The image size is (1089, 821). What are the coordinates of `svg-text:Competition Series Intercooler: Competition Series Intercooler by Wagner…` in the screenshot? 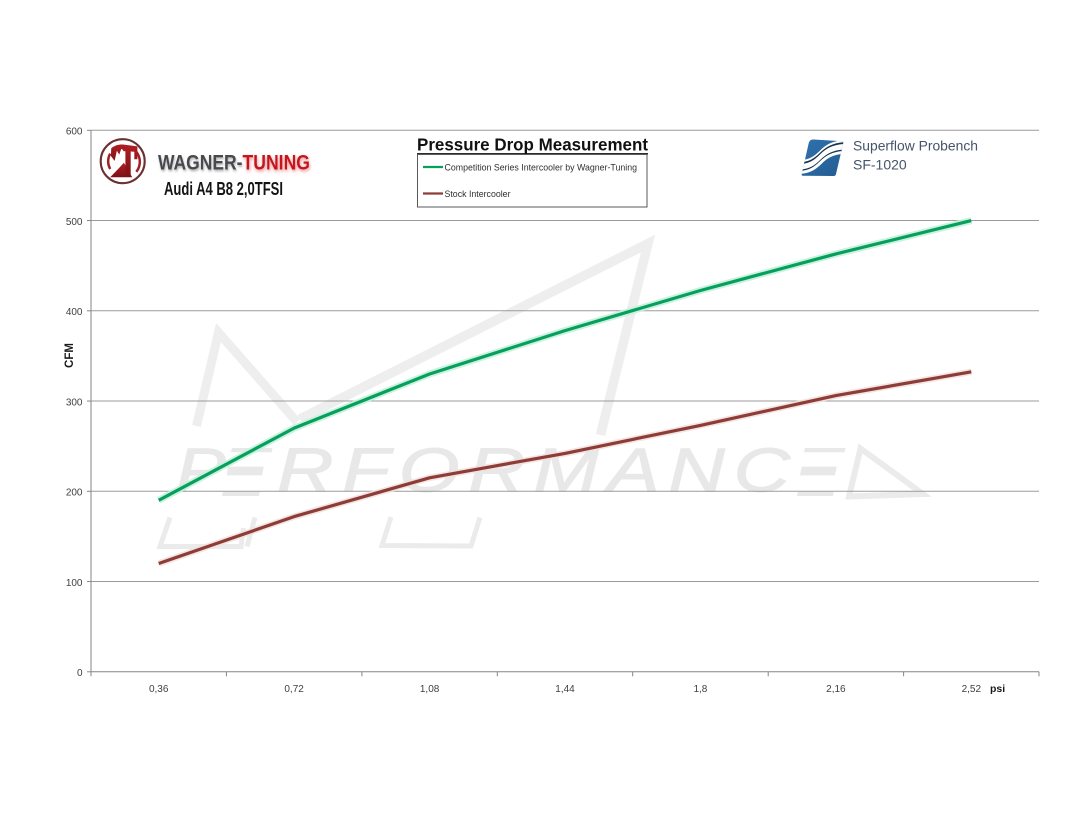 It's located at (541, 168).